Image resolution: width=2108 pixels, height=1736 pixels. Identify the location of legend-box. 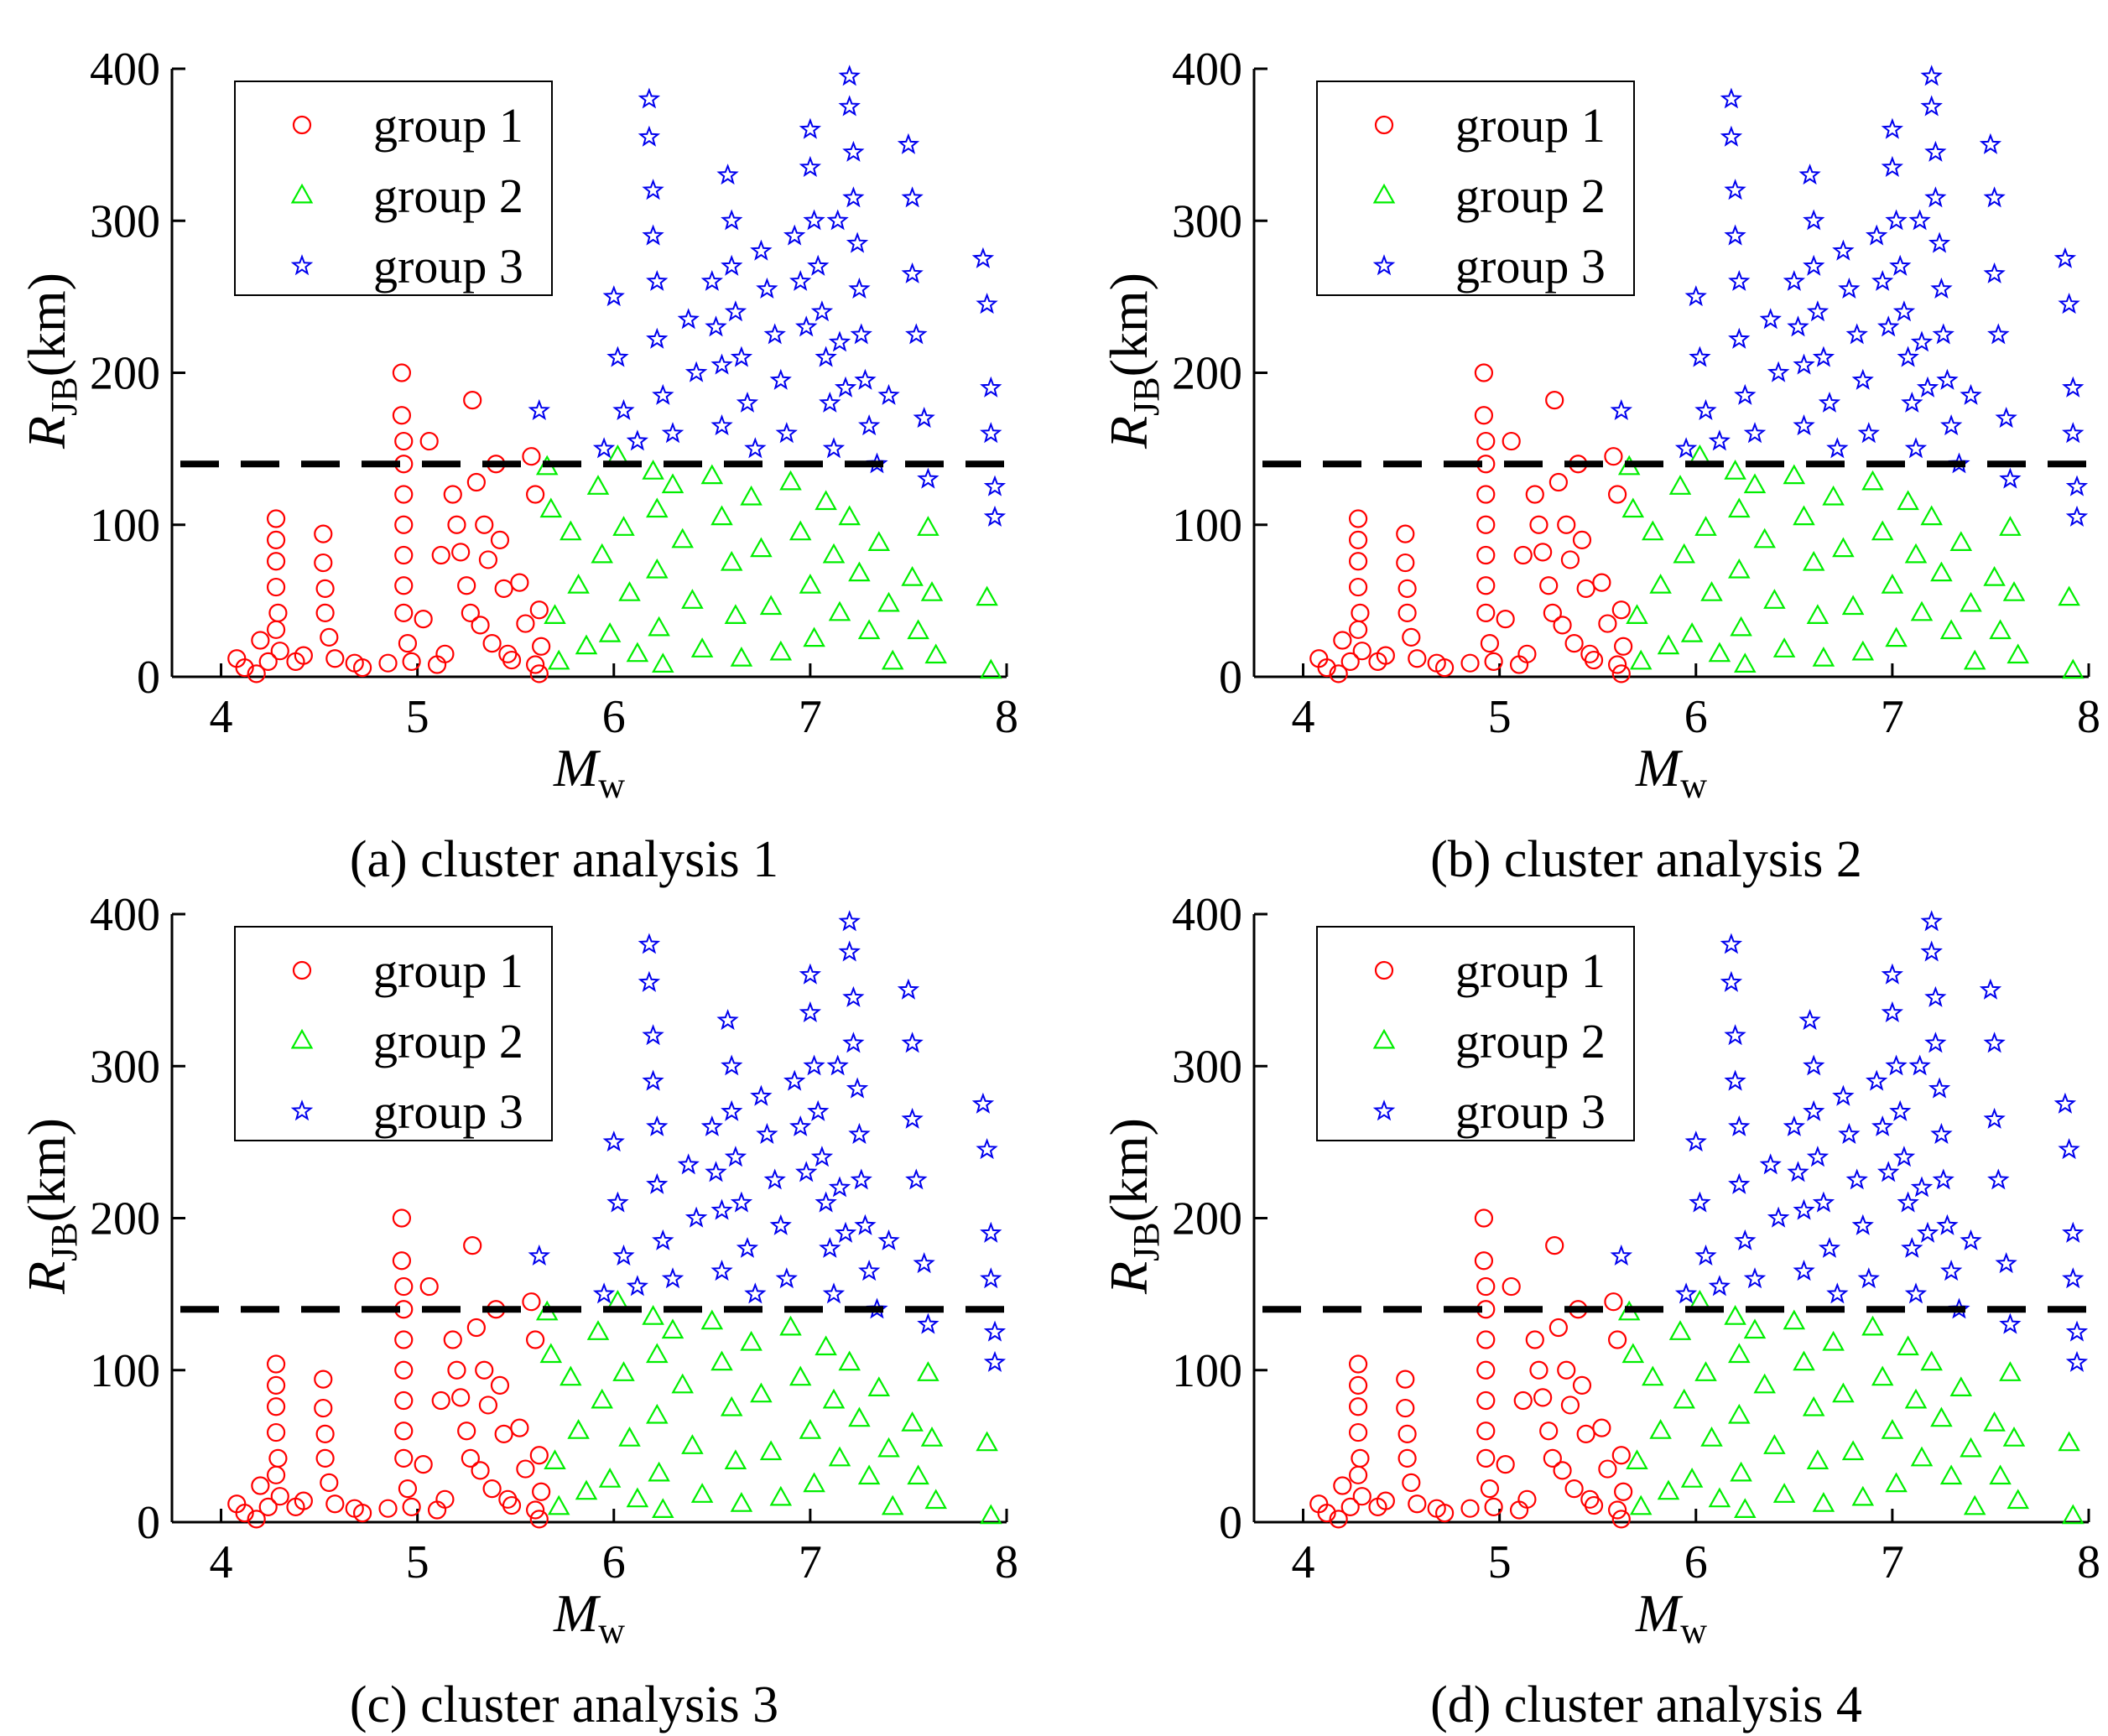
(394, 188).